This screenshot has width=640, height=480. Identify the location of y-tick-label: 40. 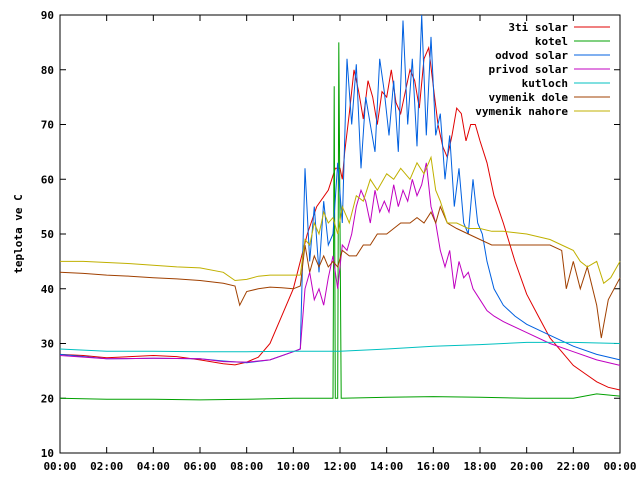
(47, 289).